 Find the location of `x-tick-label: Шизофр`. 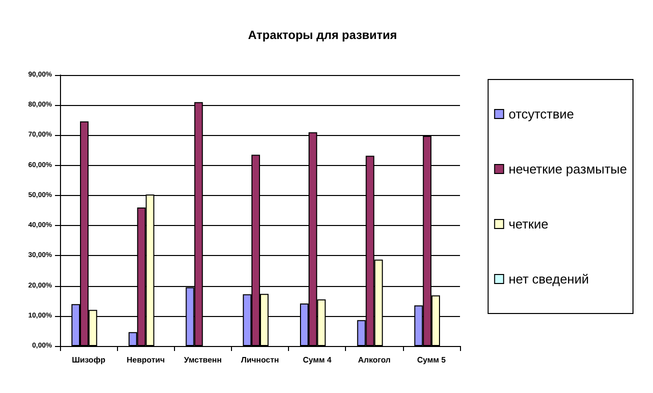

x-tick-label: Шизофр is located at coordinates (89, 360).